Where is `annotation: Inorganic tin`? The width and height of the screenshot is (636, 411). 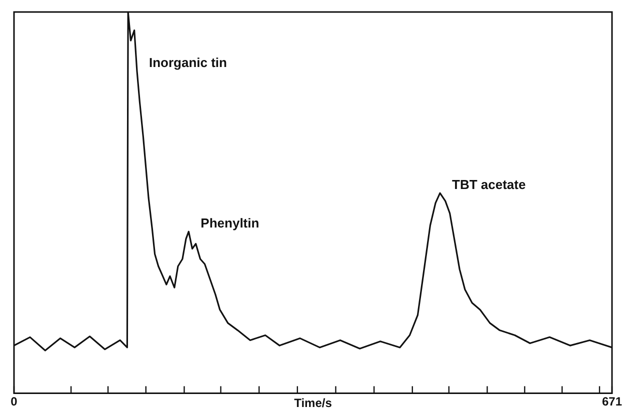
annotation: Inorganic tin is located at coordinates (188, 62).